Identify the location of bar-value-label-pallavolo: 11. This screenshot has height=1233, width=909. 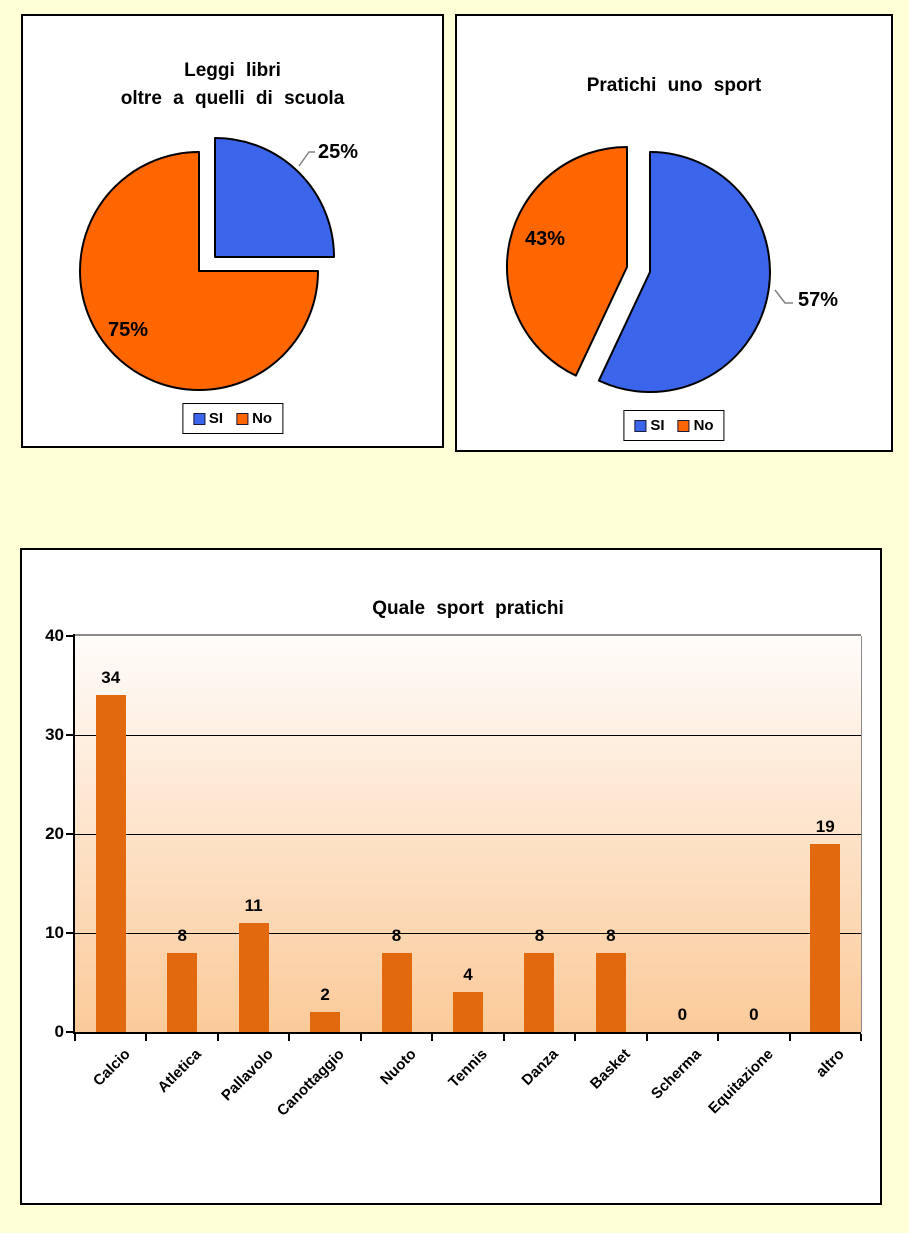
(253, 906).